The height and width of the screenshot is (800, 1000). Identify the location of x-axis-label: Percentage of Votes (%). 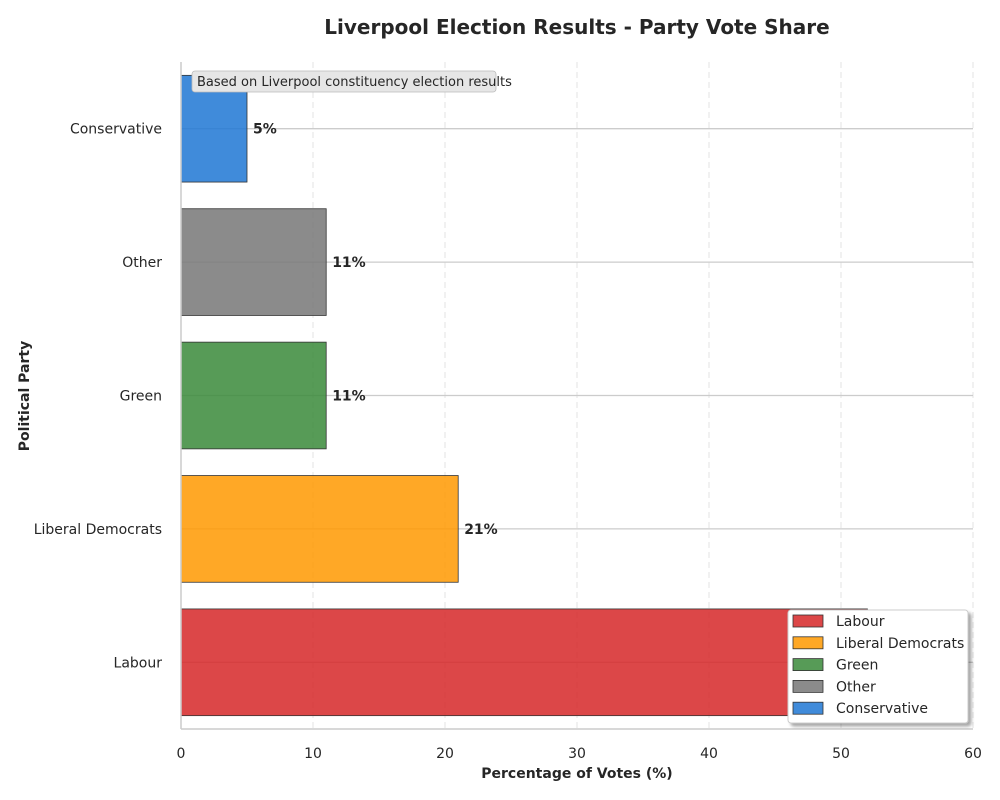
(576, 774).